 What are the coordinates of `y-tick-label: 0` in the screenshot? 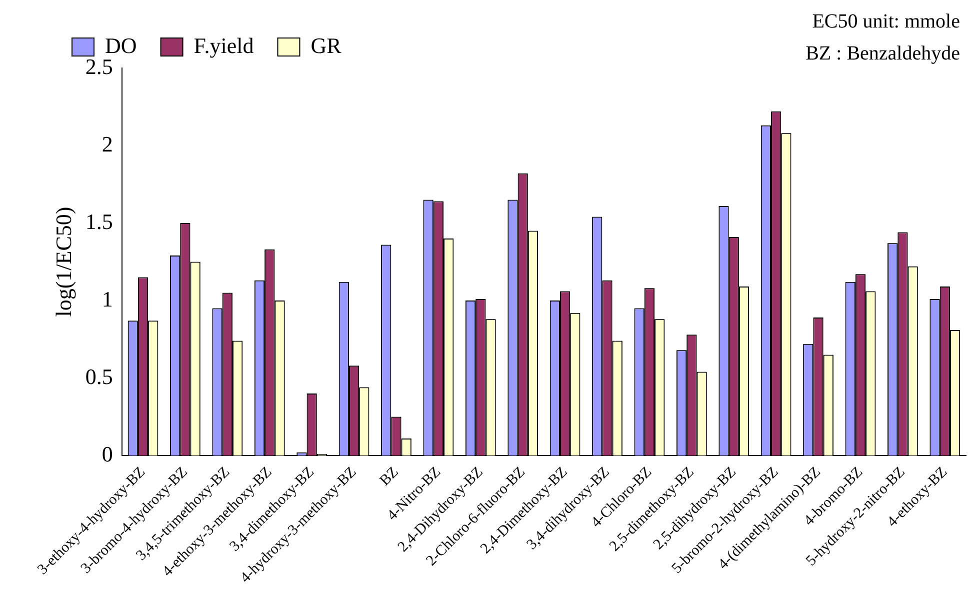 It's located at (107, 453).